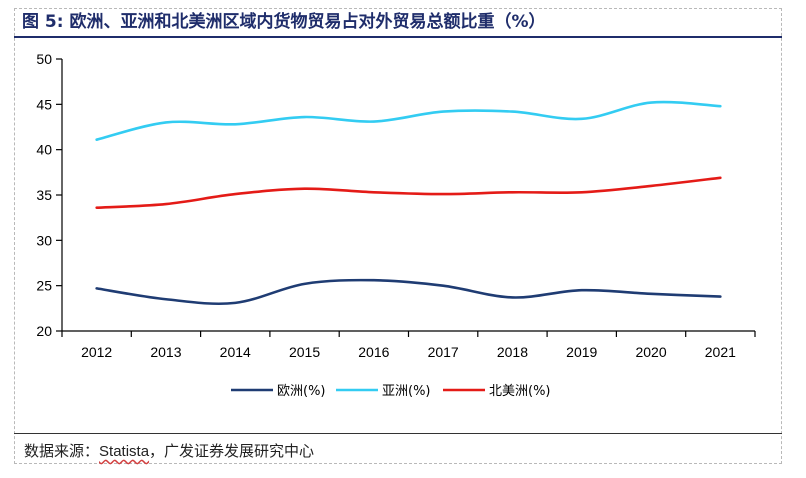 Image resolution: width=806 pixels, height=478 pixels. What do you see at coordinates (124, 451) in the screenshot?
I see `source-brand: Statista` at bounding box center [124, 451].